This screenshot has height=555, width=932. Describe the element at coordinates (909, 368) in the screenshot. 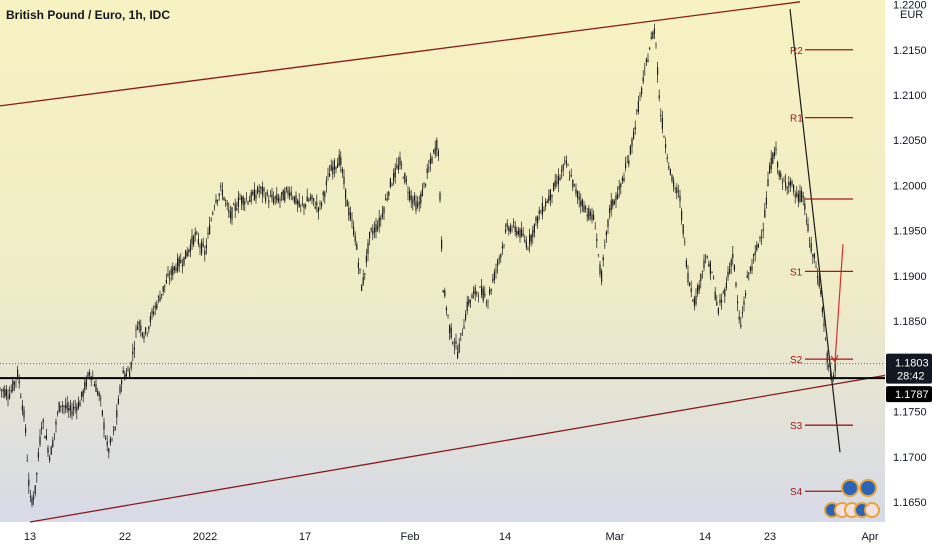

I see `last-price-badge` at that location.